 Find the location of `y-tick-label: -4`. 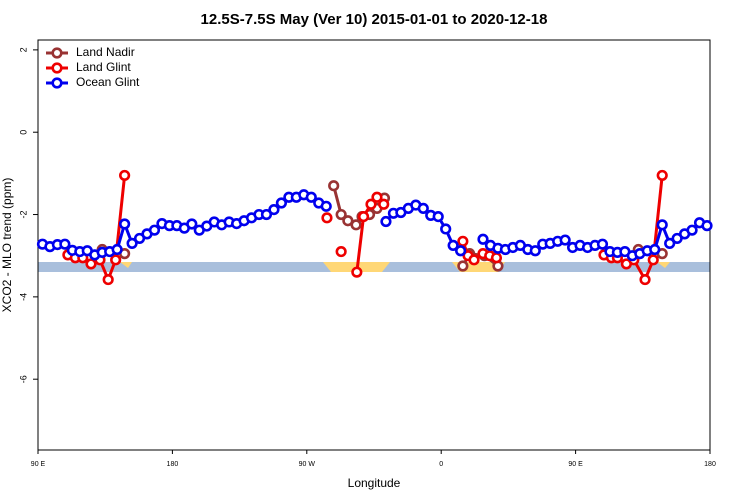

y-tick-label: -4 is located at coordinates (23, 297).